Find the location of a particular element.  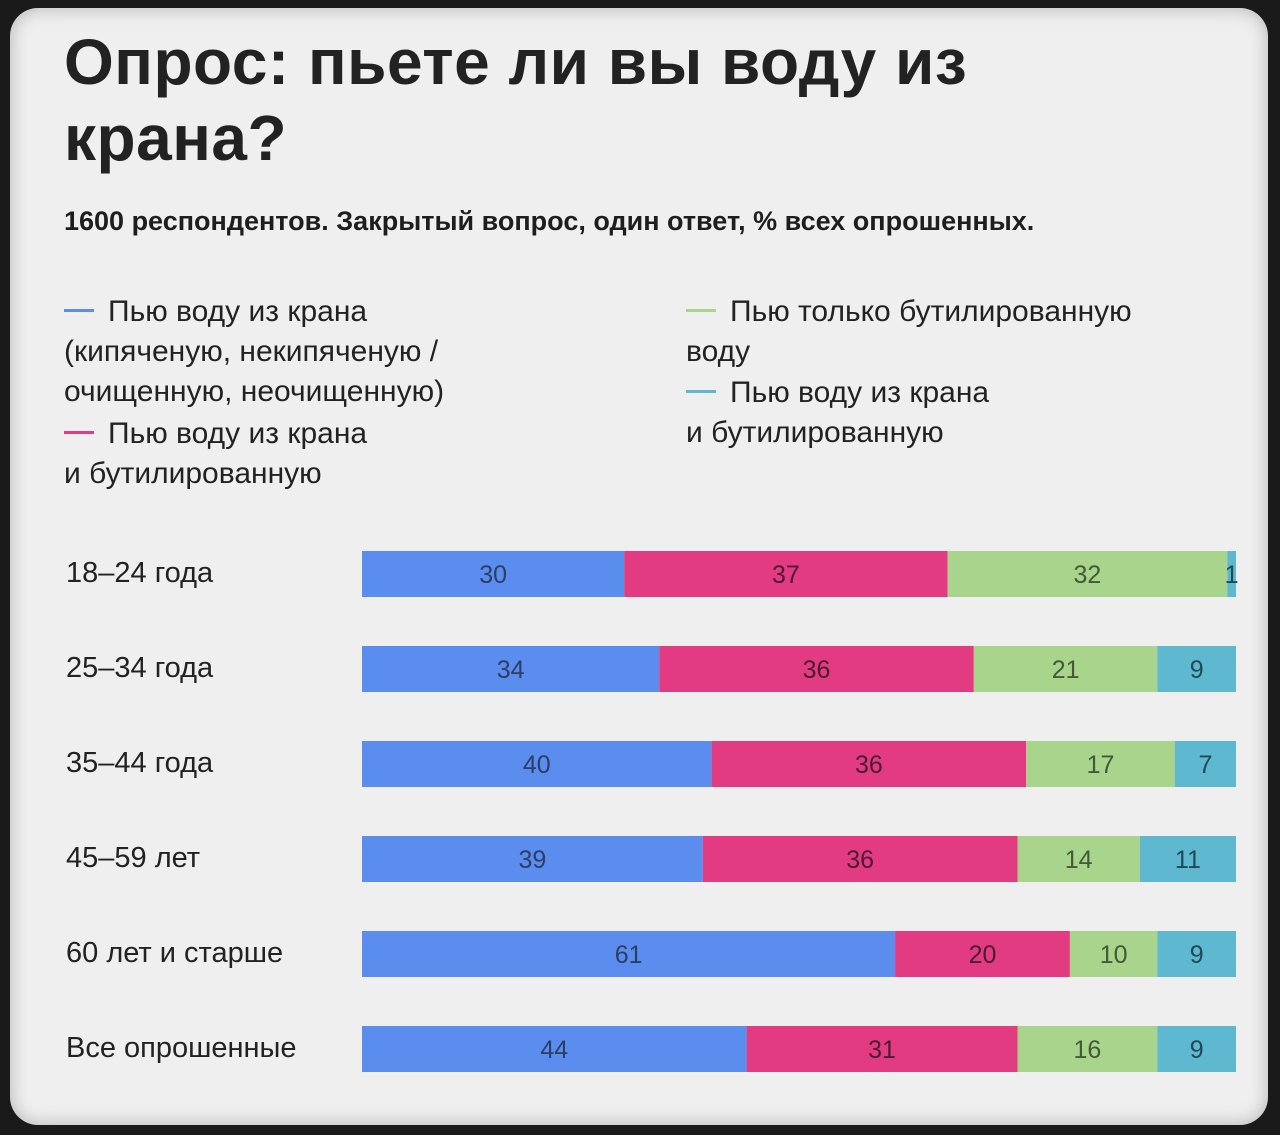

data-label: 10 is located at coordinates (1114, 955).